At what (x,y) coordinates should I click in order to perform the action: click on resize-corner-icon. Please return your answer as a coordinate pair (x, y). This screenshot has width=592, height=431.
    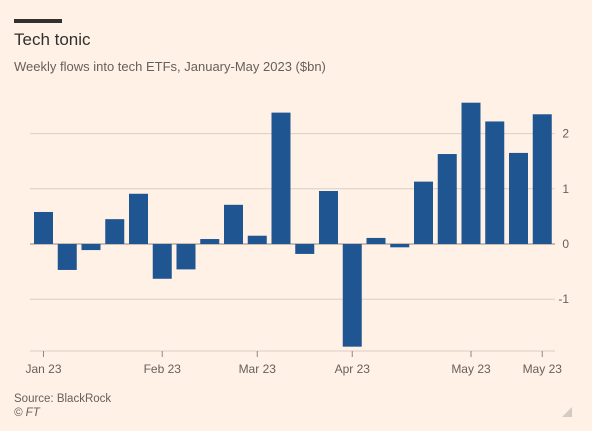
    Looking at the image, I should click on (567, 412).